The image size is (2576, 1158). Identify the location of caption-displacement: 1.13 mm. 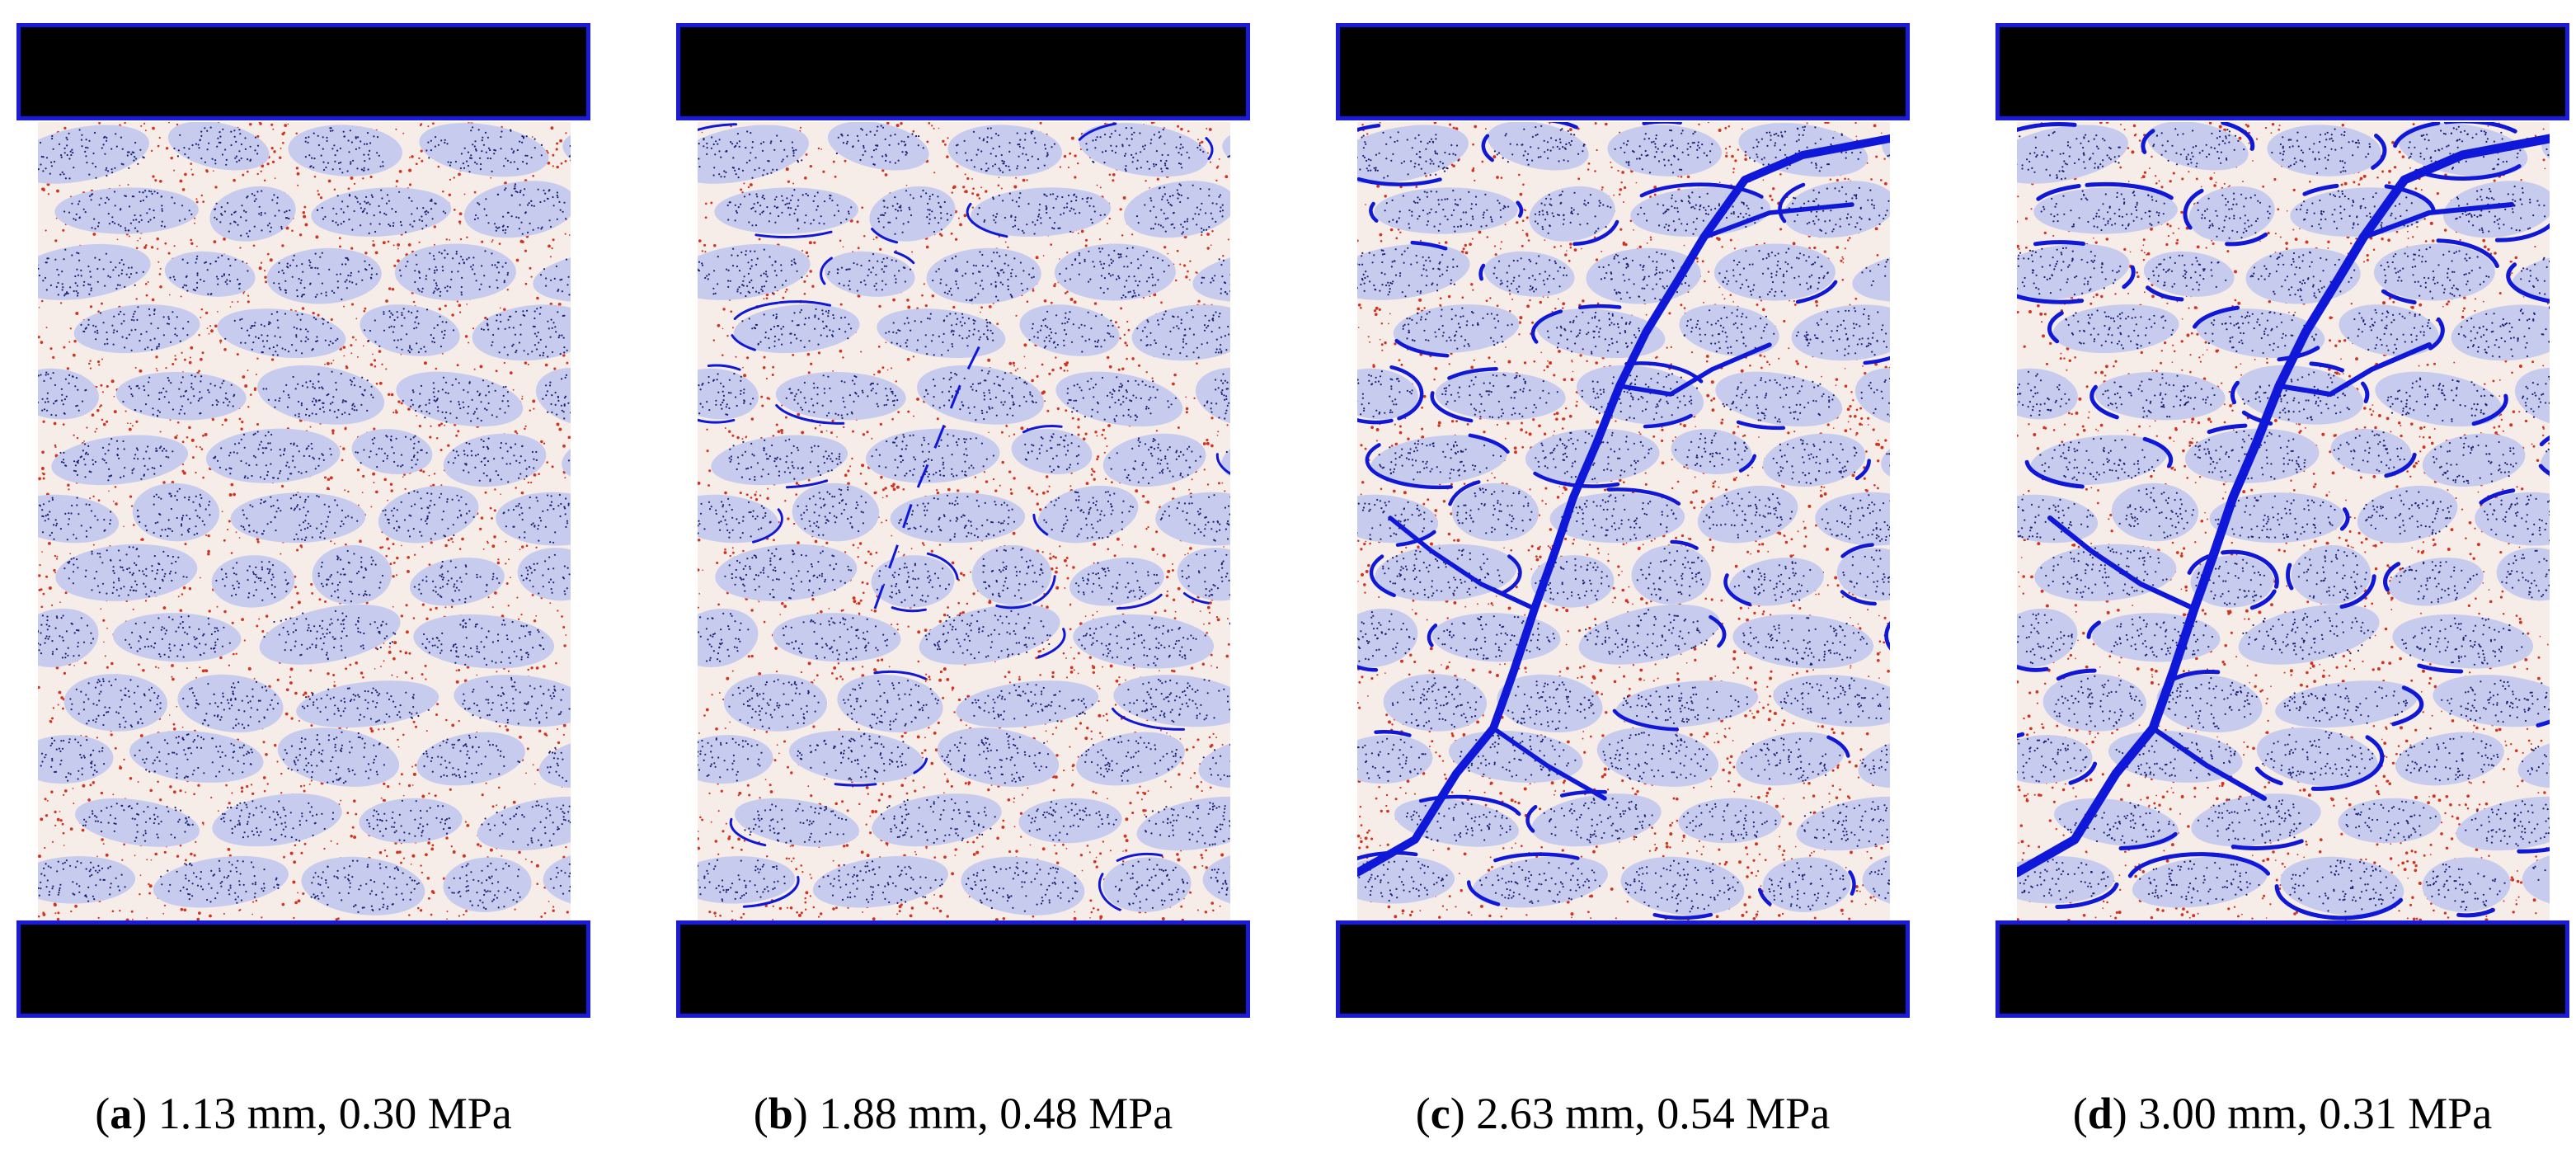
(237, 1113).